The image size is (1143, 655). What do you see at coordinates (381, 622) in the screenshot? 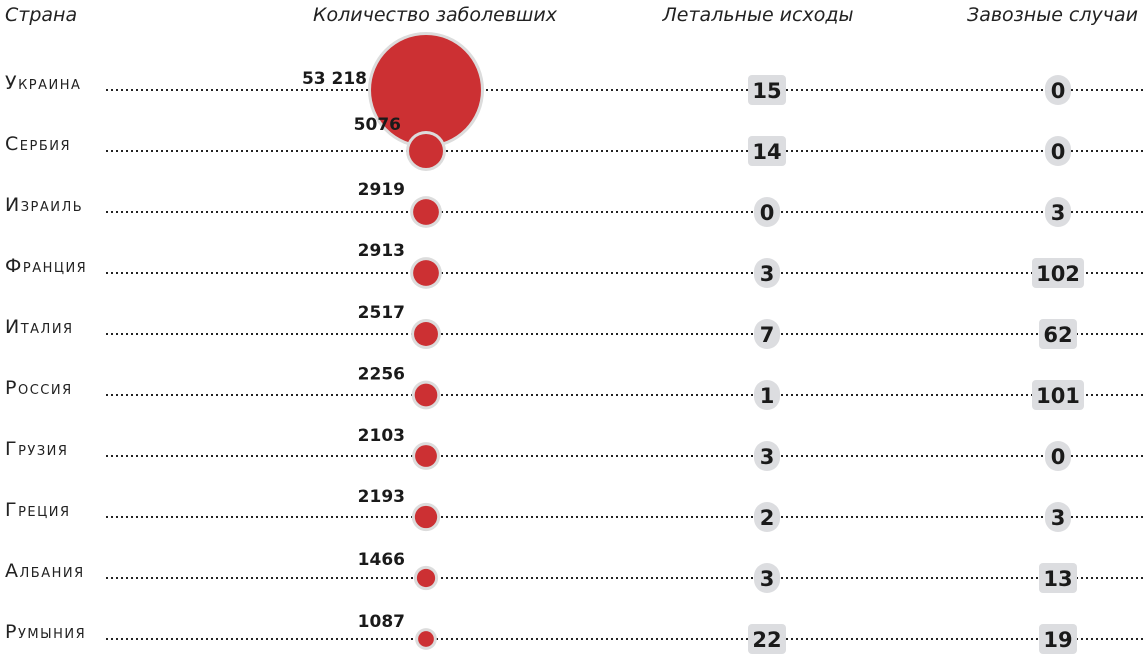
I see `cases-label: 1087` at bounding box center [381, 622].